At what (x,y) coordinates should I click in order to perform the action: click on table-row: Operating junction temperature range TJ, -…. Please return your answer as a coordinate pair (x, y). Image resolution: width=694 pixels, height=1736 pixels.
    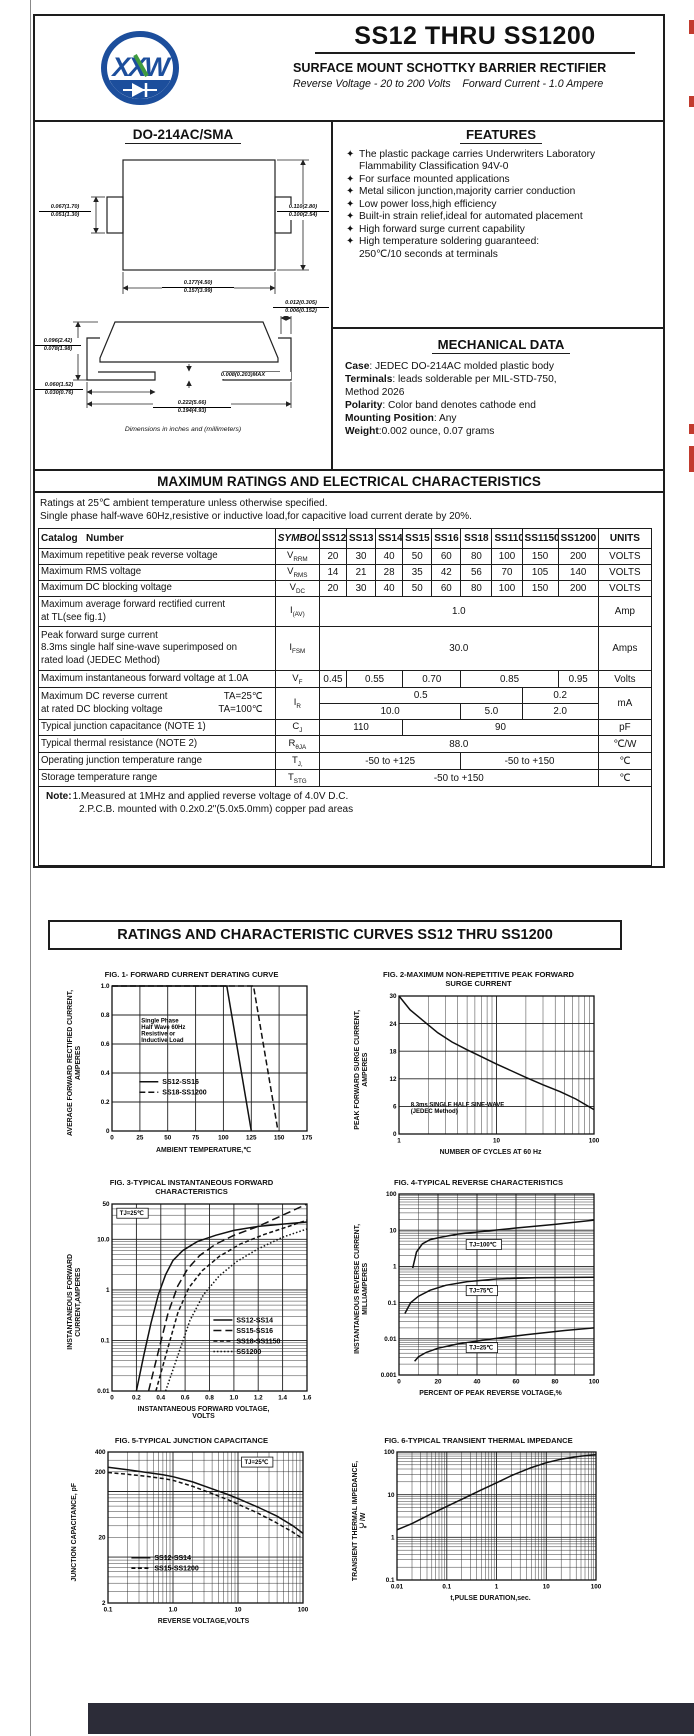
    Looking at the image, I should click on (345, 761).